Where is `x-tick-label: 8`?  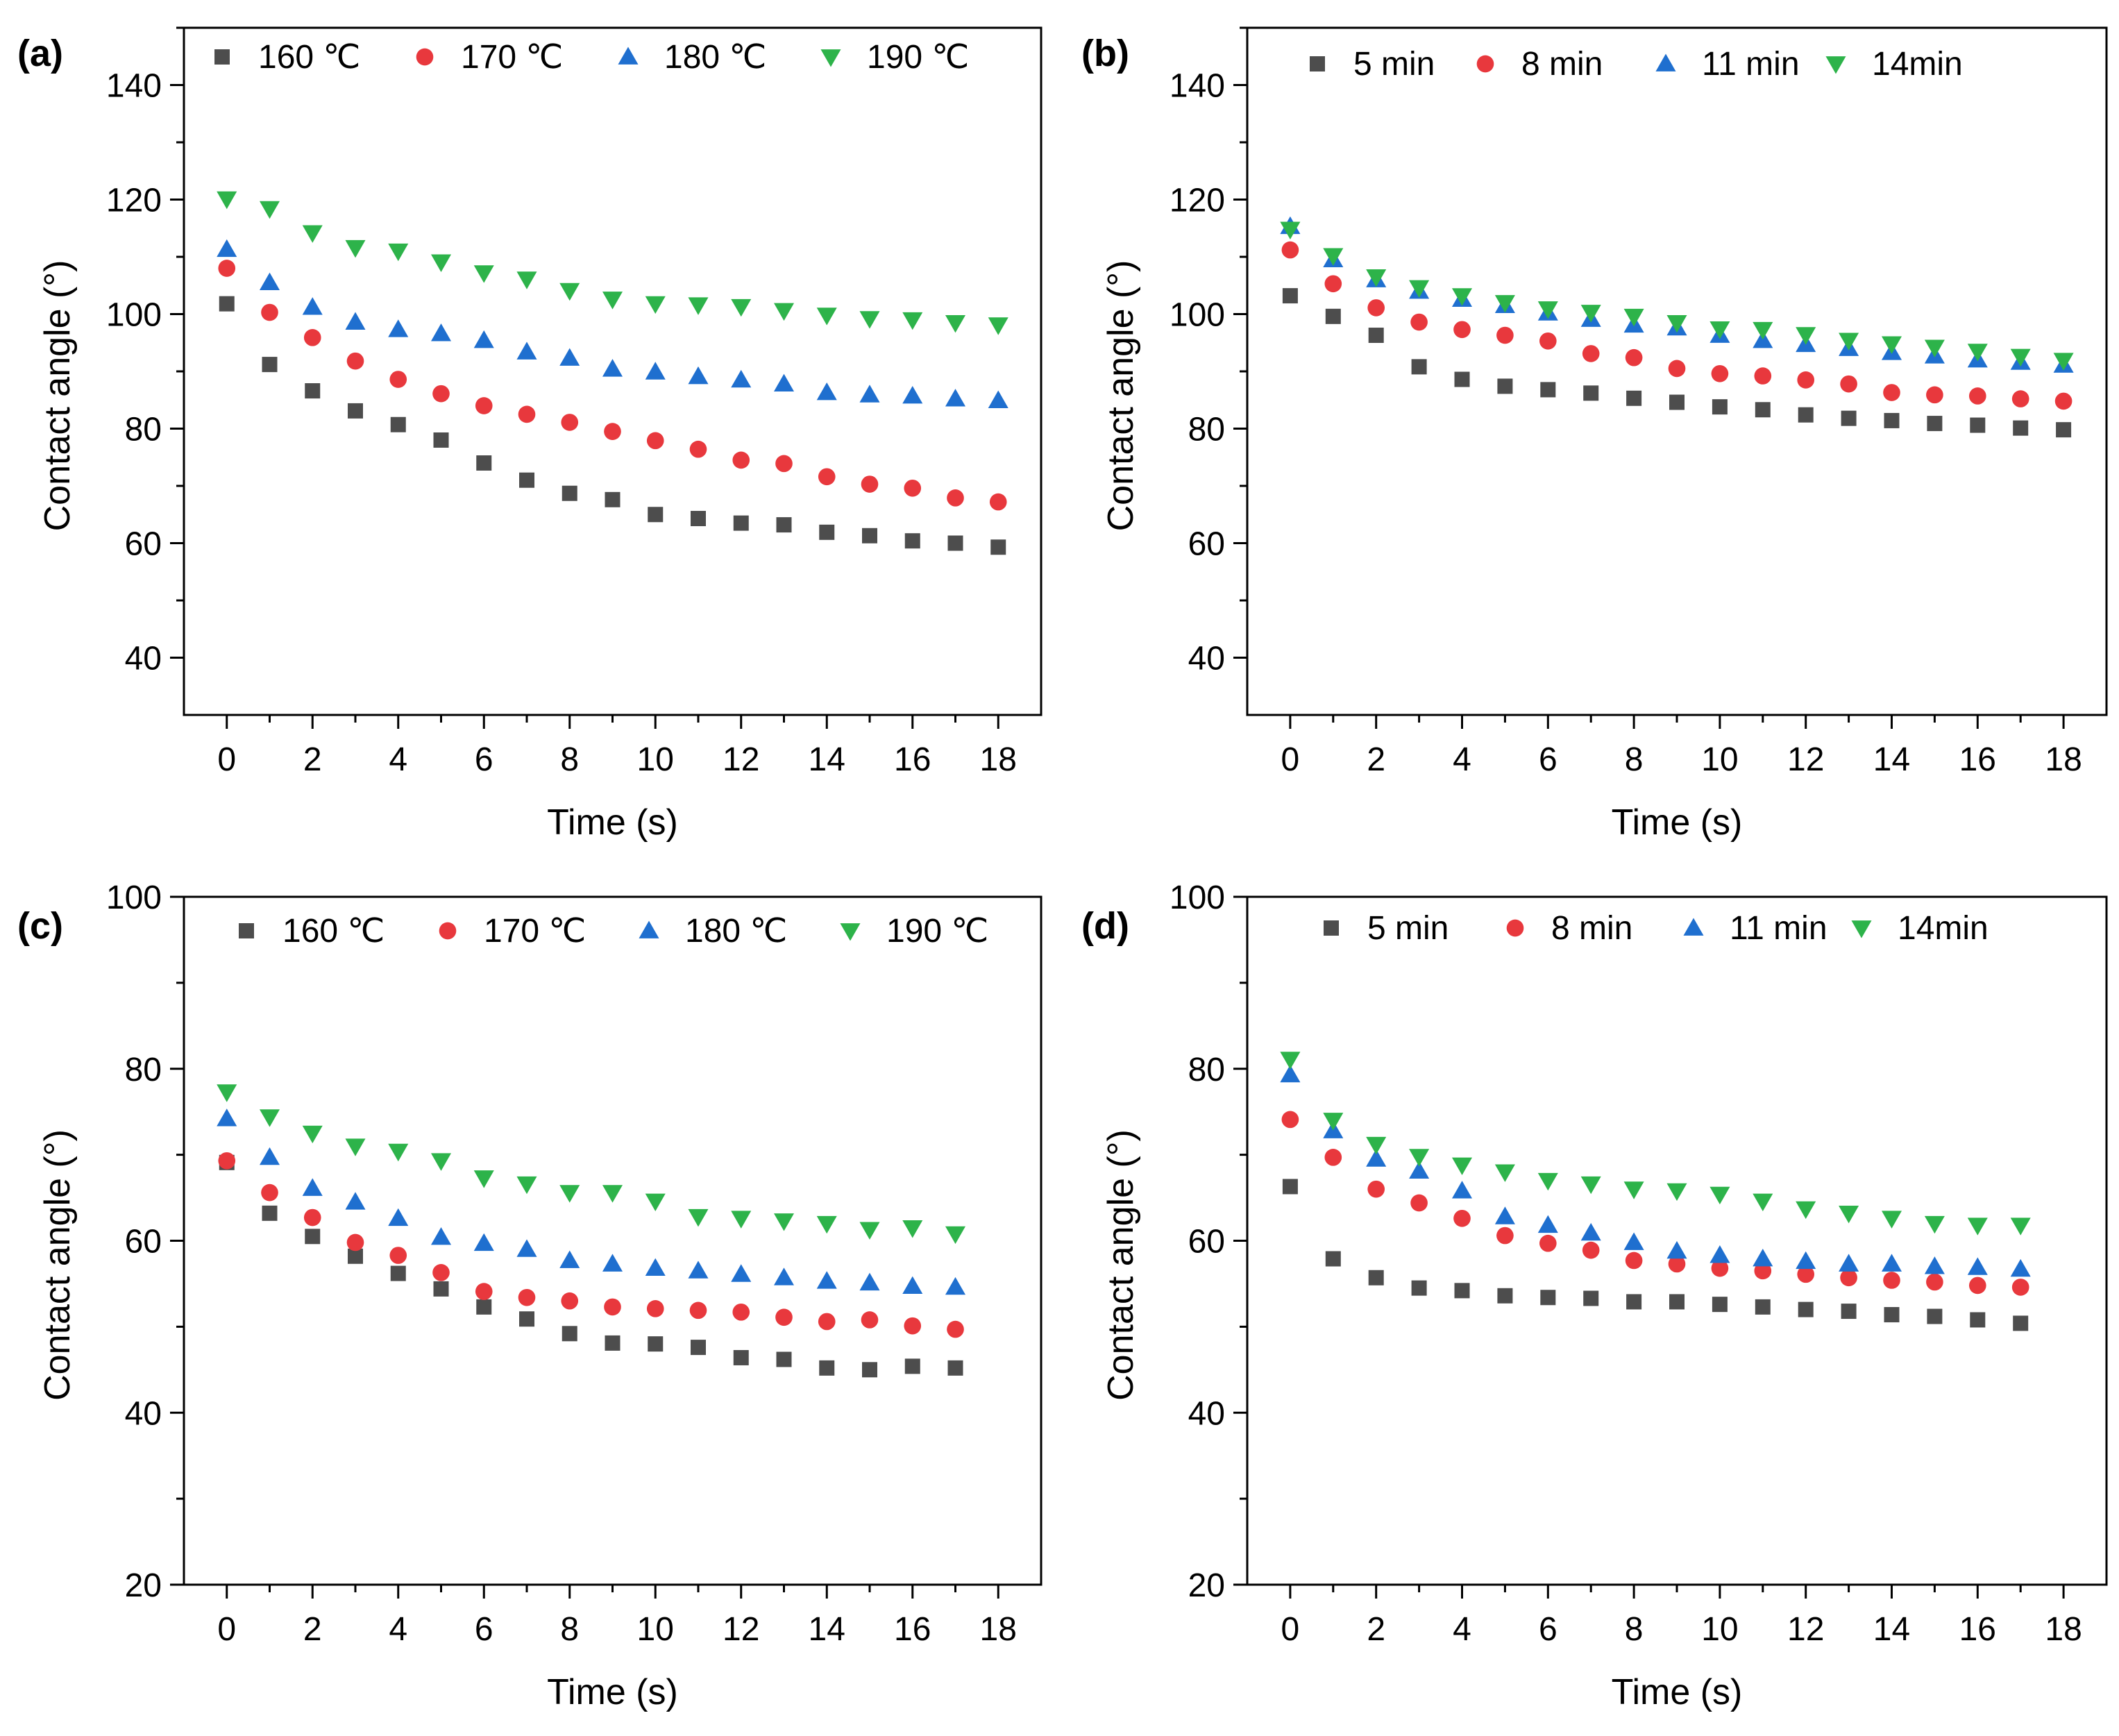 x-tick-label: 8 is located at coordinates (1634, 1629).